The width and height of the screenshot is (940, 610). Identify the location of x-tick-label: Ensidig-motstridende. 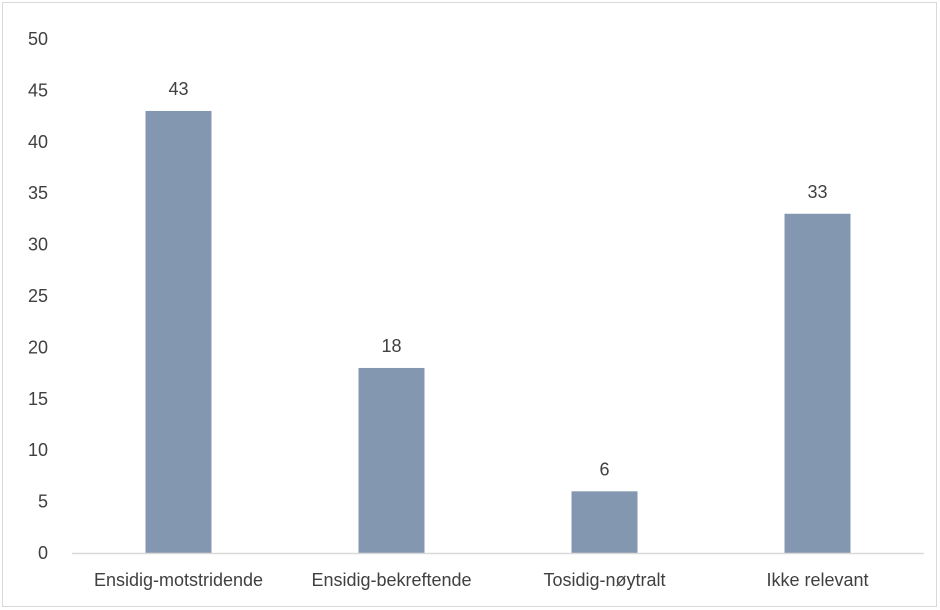
(178, 580).